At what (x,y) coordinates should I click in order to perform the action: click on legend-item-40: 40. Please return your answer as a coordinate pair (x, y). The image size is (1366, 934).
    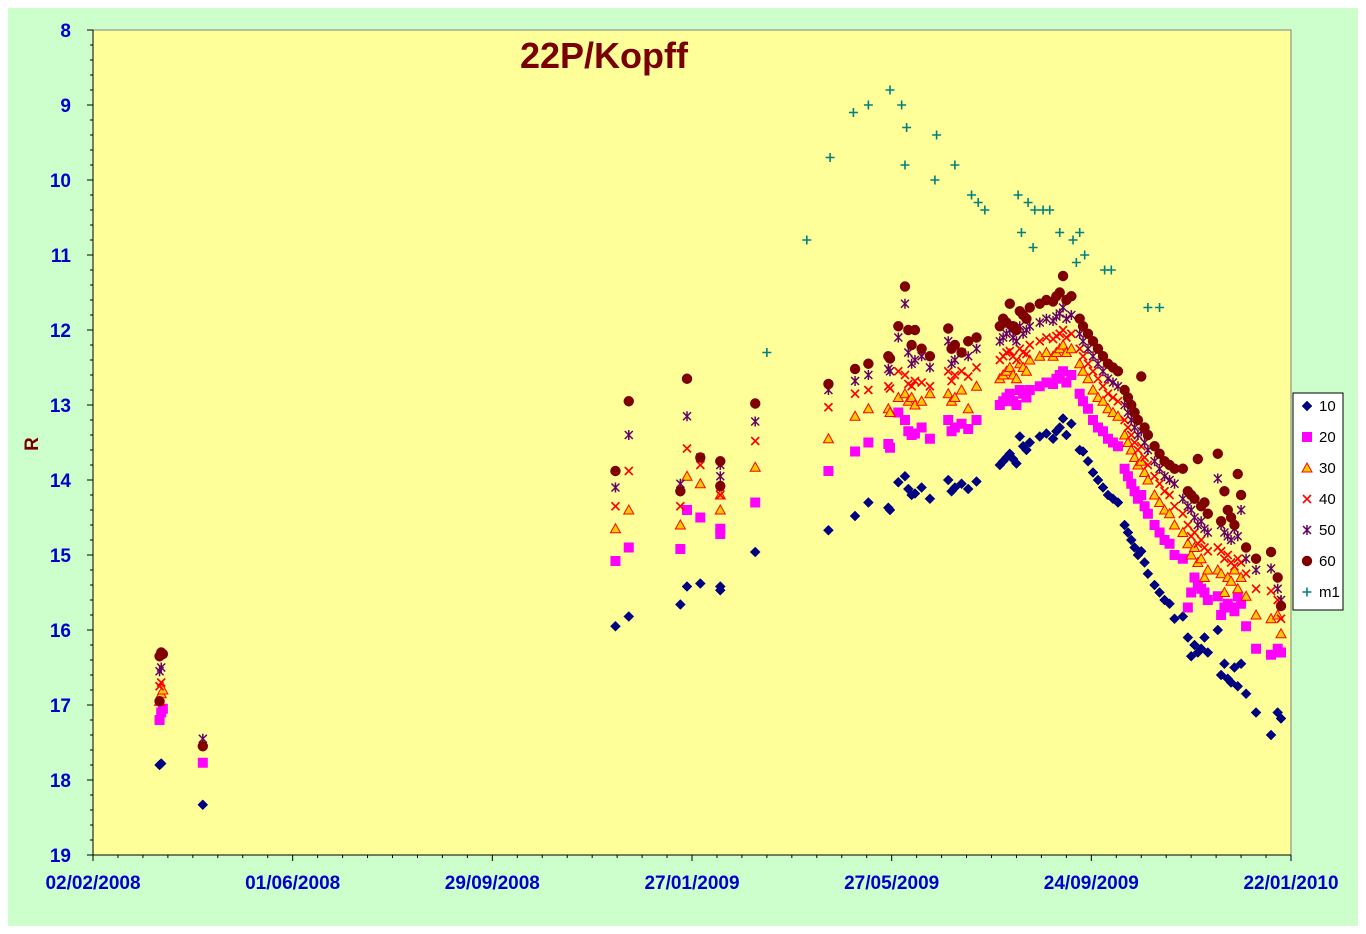
    Looking at the image, I should click on (1319, 499).